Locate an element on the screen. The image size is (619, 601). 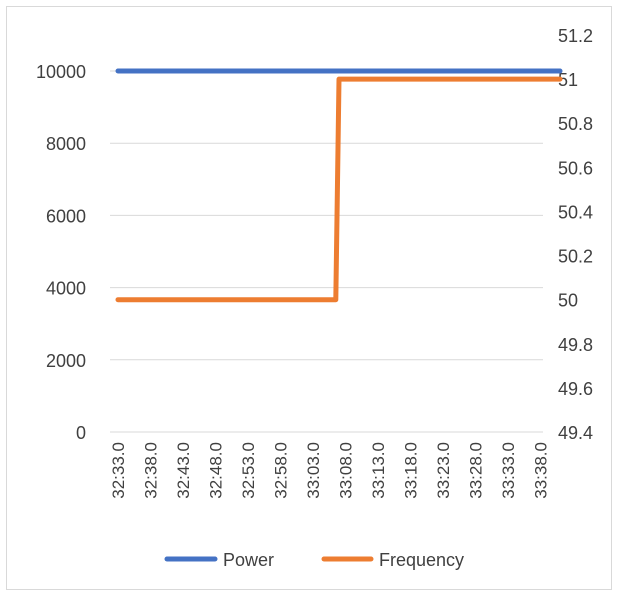
legend: Power Frequency is located at coordinates (314, 560).